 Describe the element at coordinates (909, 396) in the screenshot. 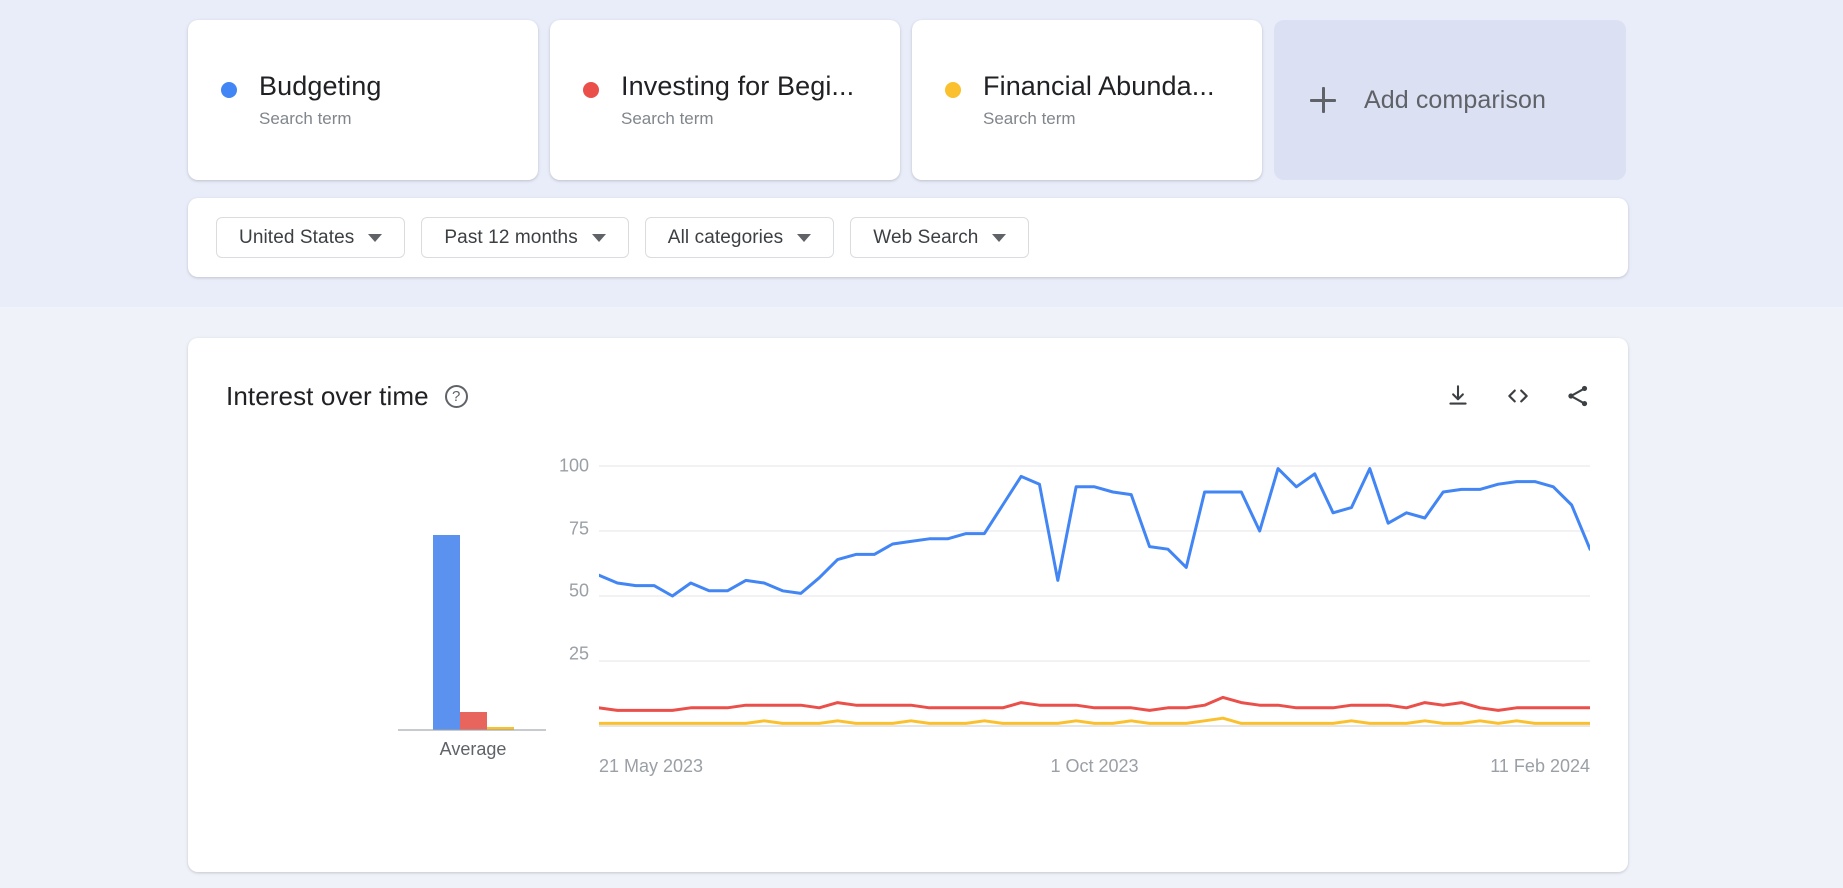

I see `chart-header: Interest over time ?` at that location.